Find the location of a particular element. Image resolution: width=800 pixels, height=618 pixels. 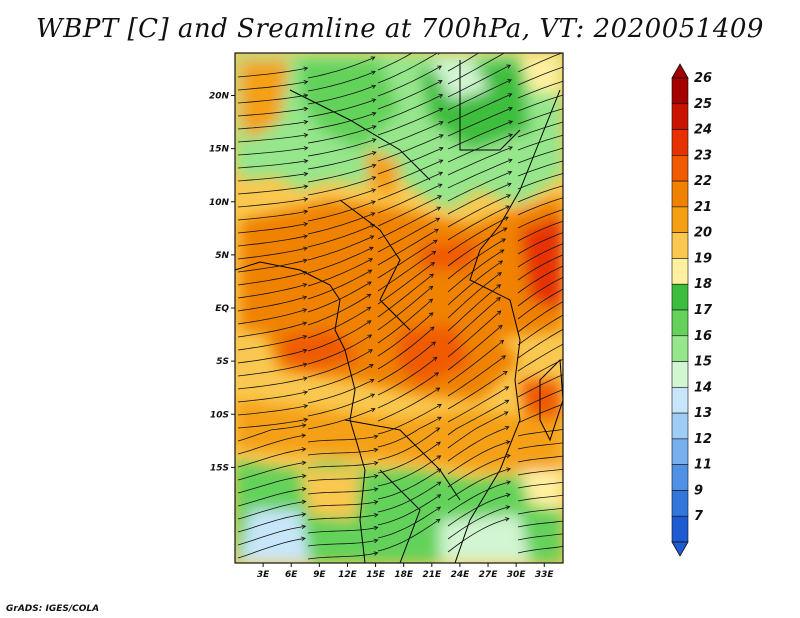

colorbar: 26 25 24 23 22 21 20 19 18 17 16 15 14 13 12 11 9 7 is located at coordinates (692, 310).